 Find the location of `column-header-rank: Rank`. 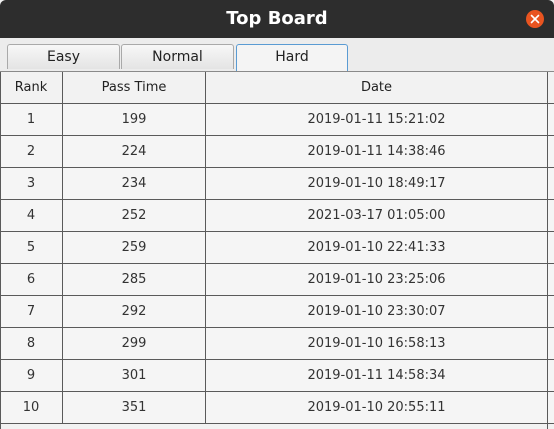

column-header-rank: Rank is located at coordinates (31, 87).